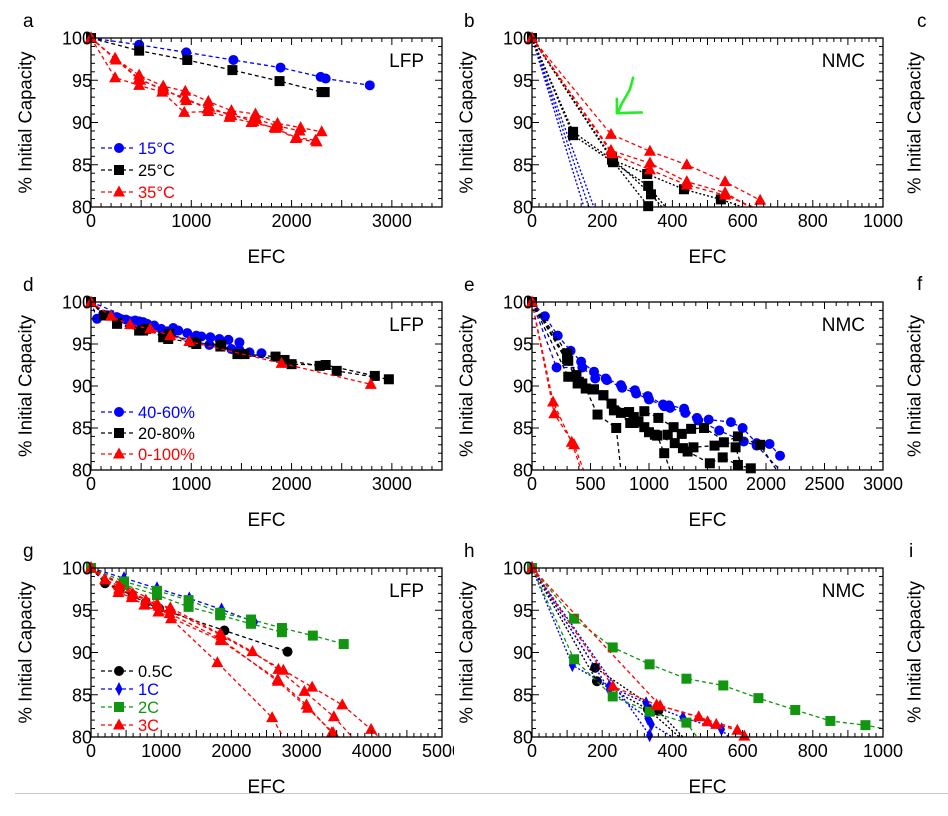 This screenshot has width=948, height=816. I want to click on legend-item: 40-60%, so click(148, 413).